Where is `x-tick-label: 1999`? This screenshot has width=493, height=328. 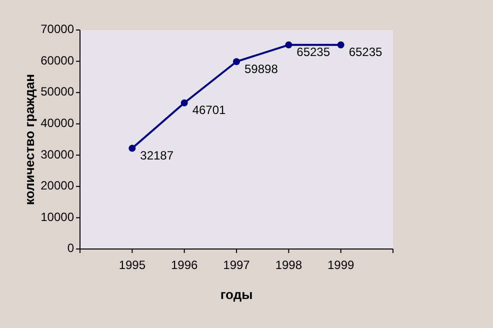
x-tick-label: 1999 is located at coordinates (341, 265).